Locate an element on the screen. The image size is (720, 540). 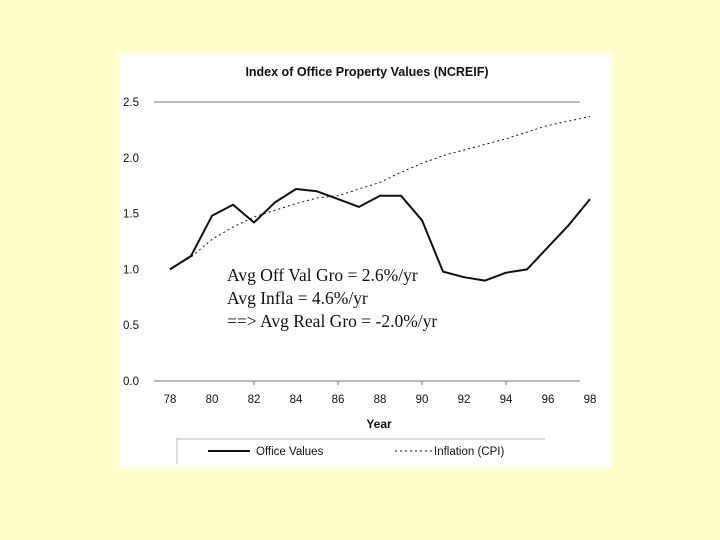
x-tick-label: 92 is located at coordinates (464, 400).